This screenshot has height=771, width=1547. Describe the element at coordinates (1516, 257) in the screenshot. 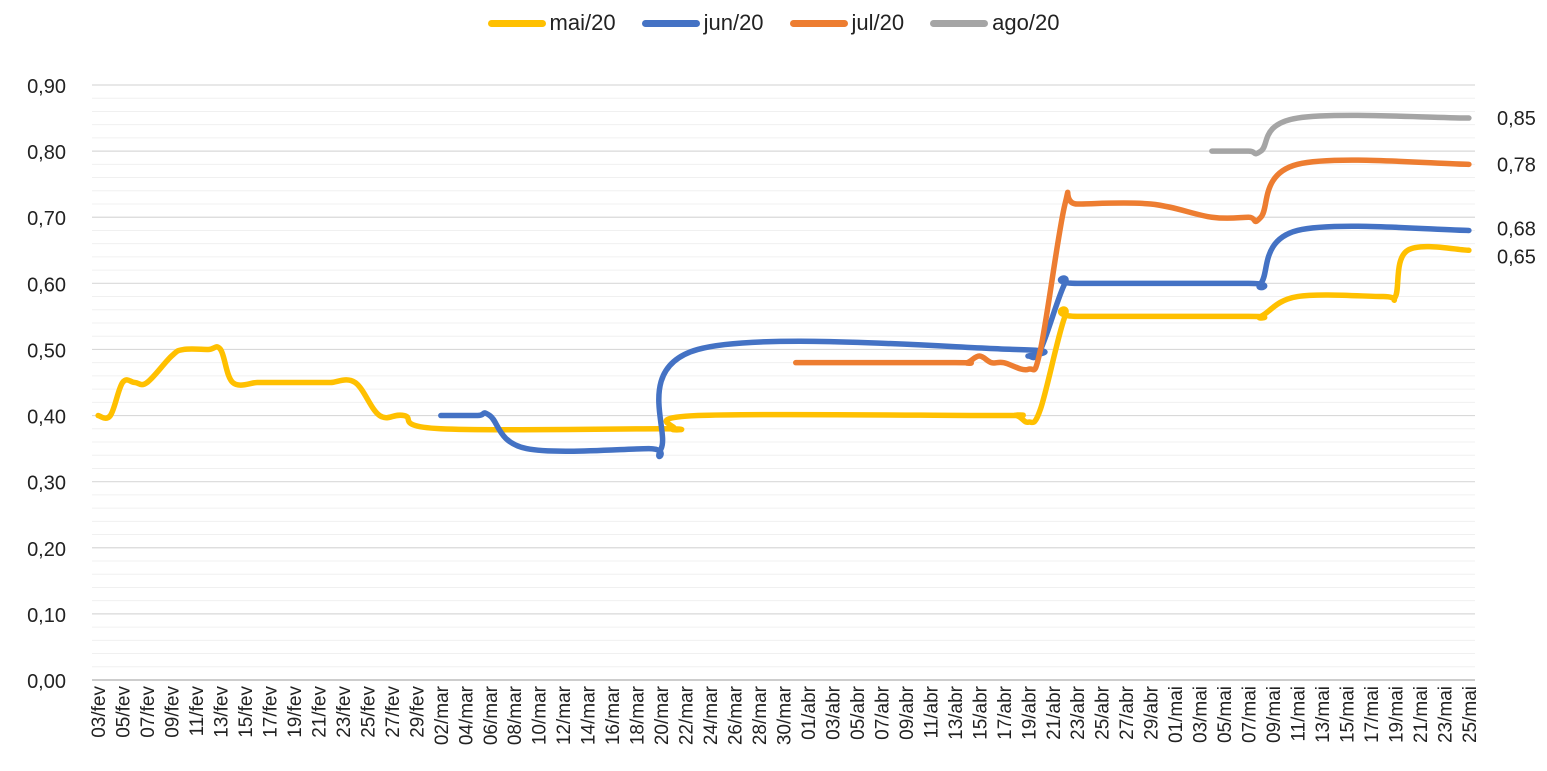

I see `data-label: 0,65` at that location.